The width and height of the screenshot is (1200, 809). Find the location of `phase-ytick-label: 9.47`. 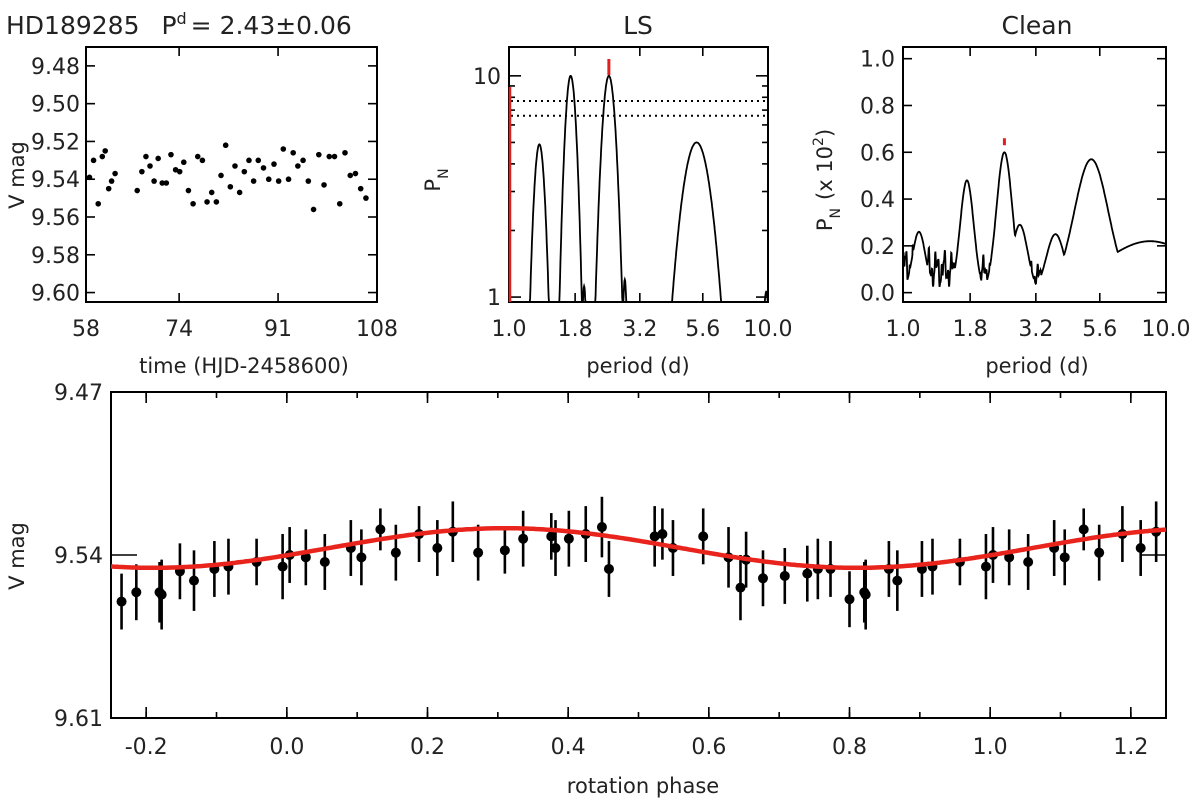

phase-ytick-label: 9.47 is located at coordinates (78, 393).